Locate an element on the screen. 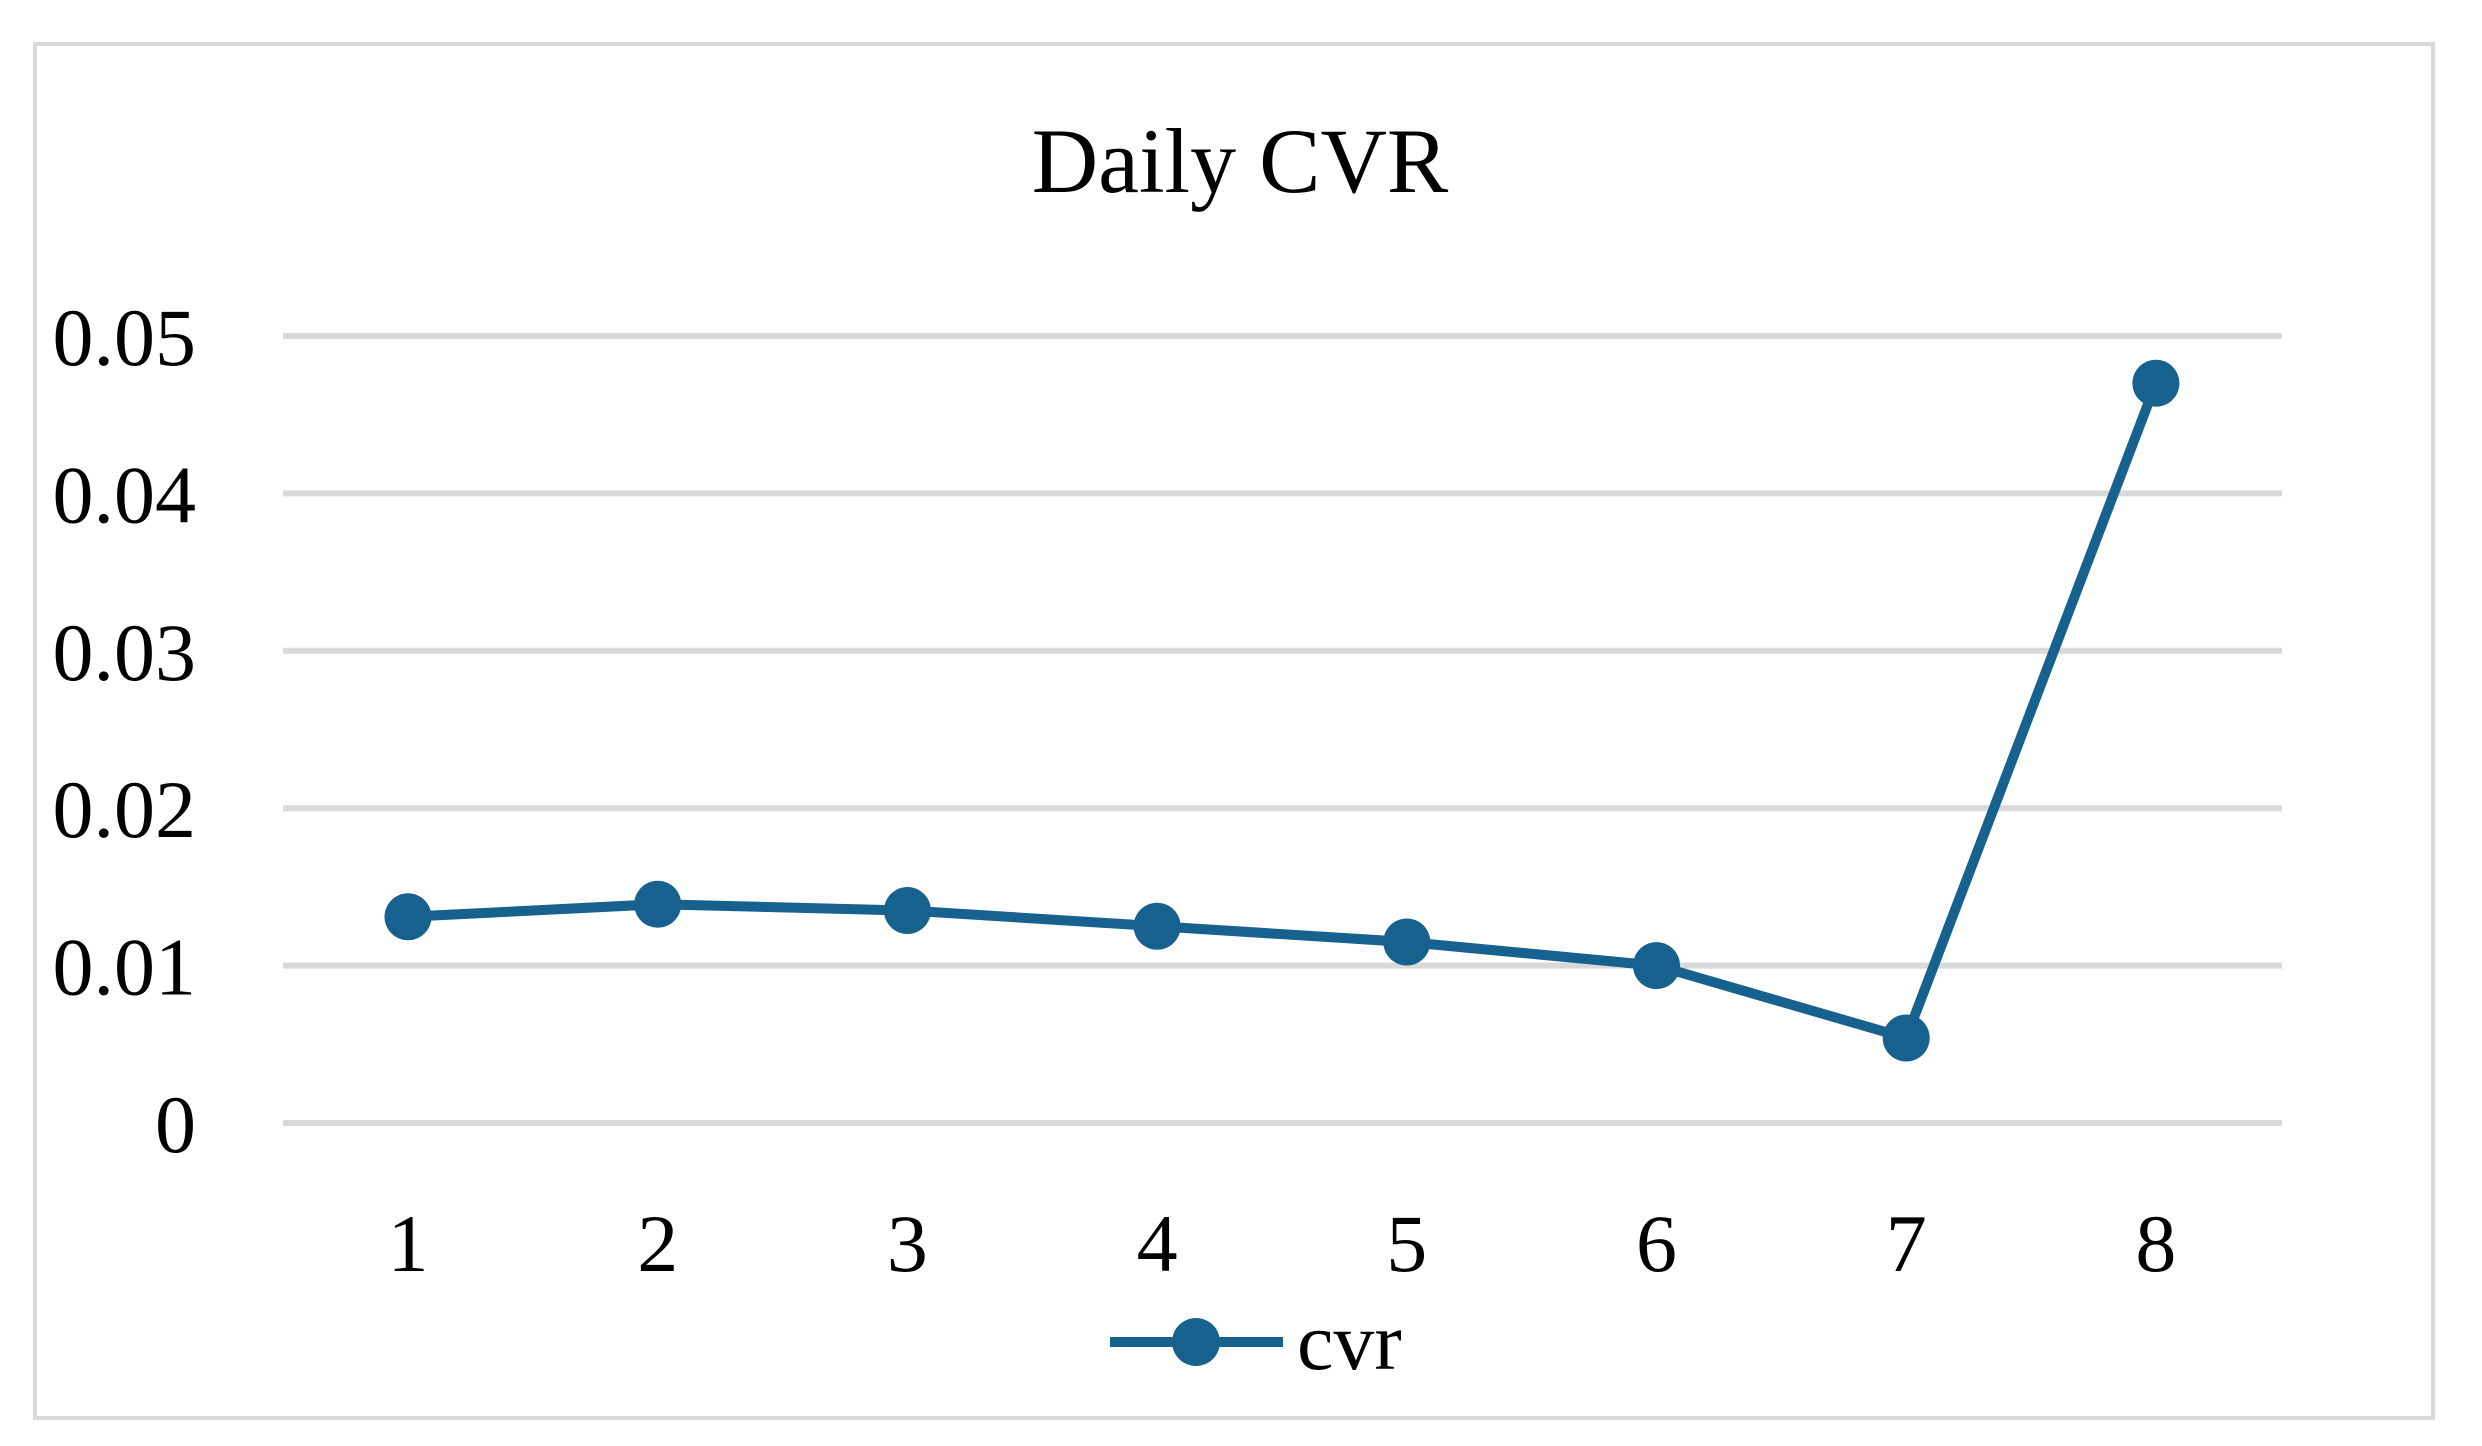 Image resolution: width=2482 pixels, height=1446 pixels. y-tick-label: 0.02 is located at coordinates (125, 809).